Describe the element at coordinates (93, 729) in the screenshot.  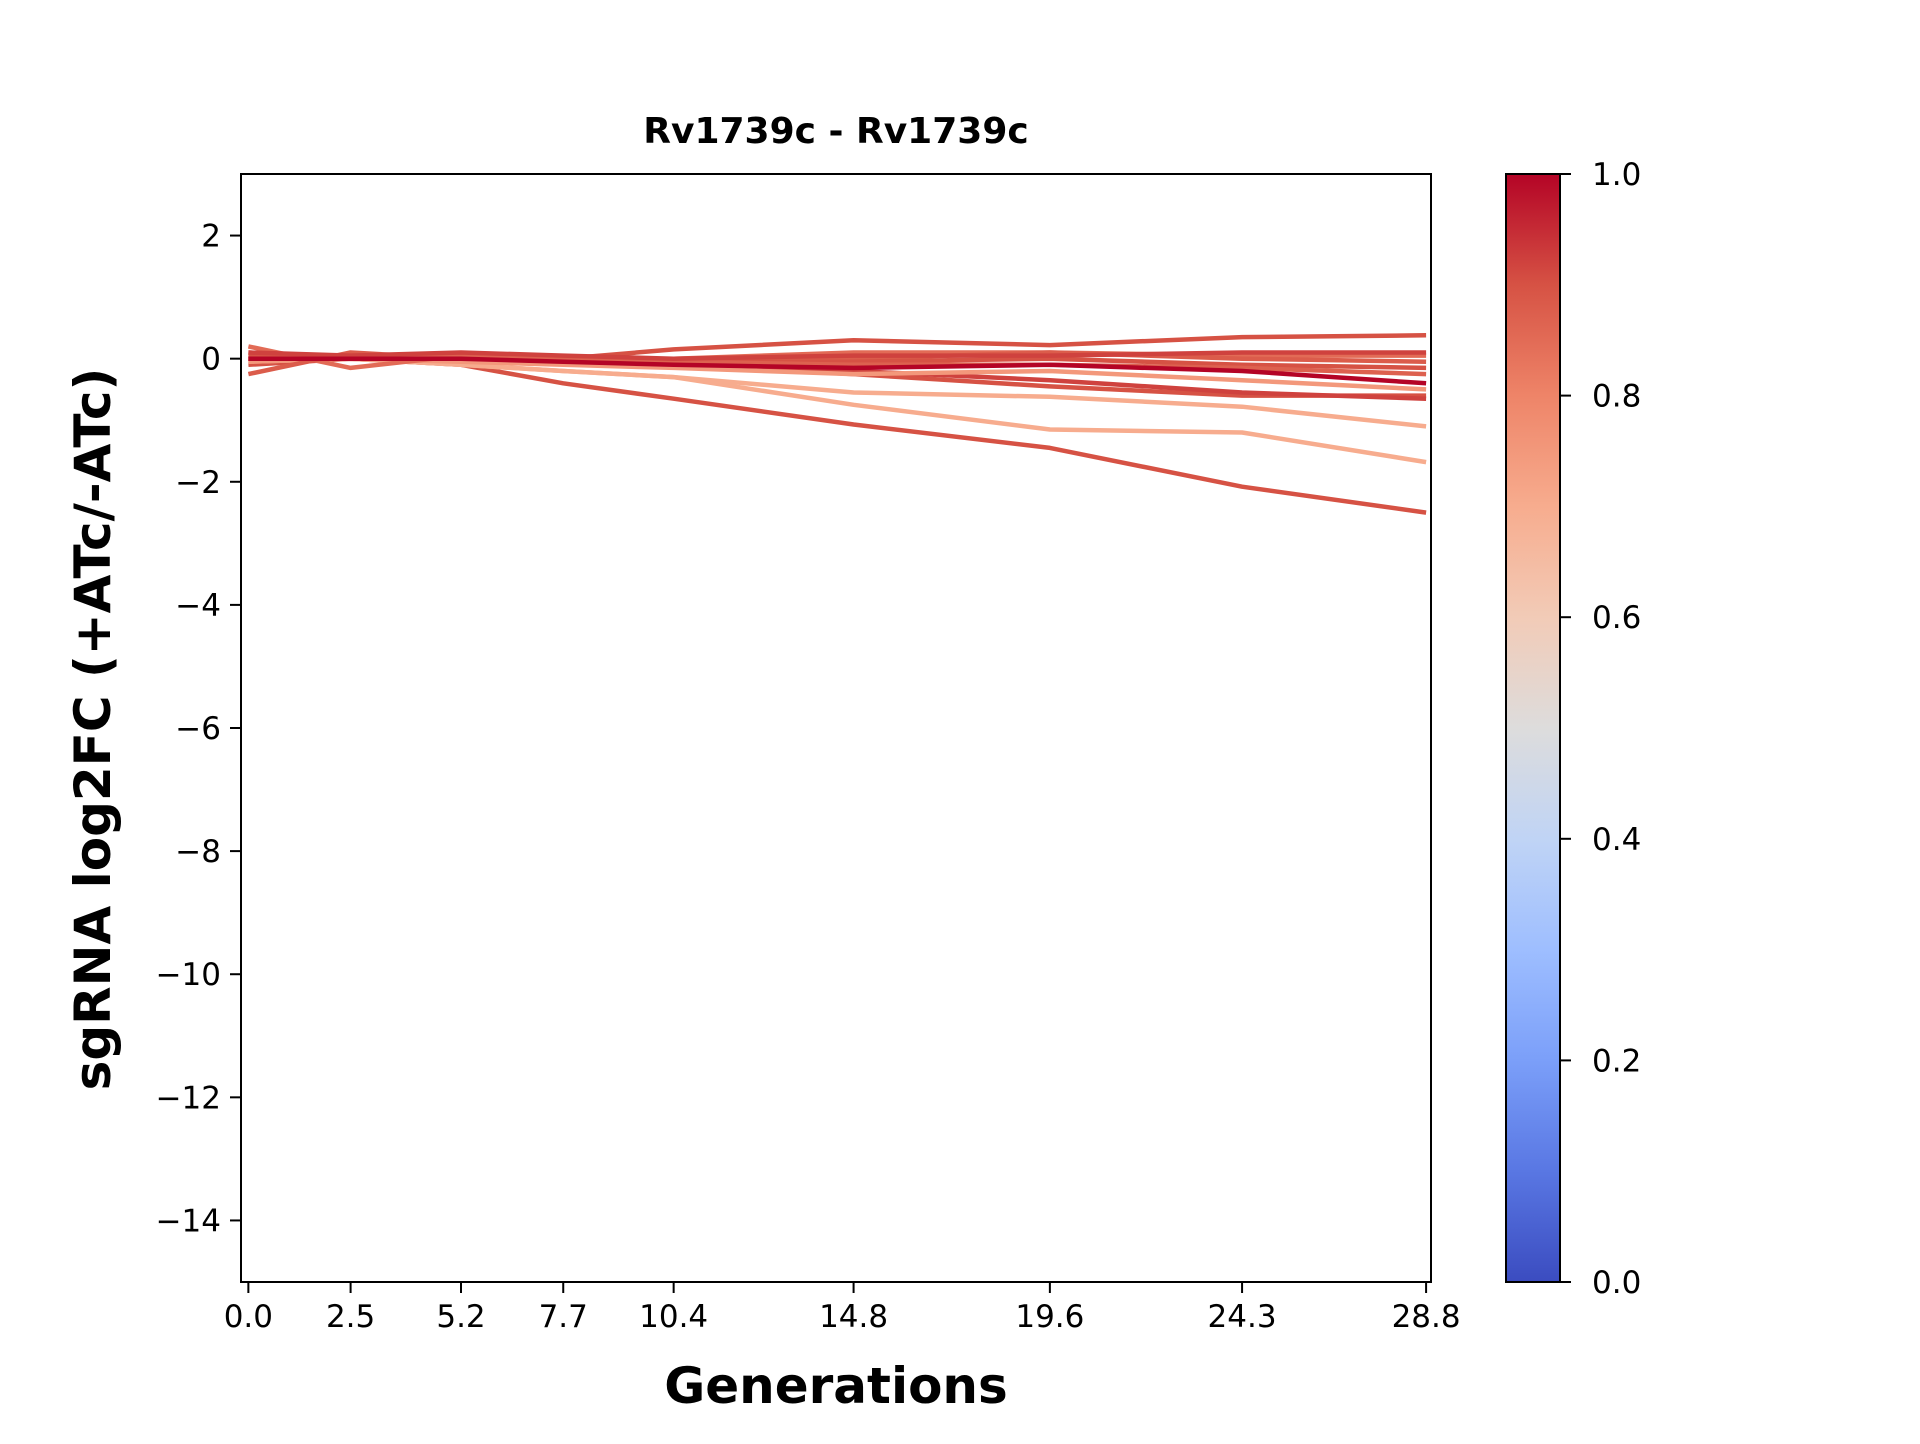
I see `y-axis-label: sgRNA log2FC (+ATc/-ATc)` at that location.